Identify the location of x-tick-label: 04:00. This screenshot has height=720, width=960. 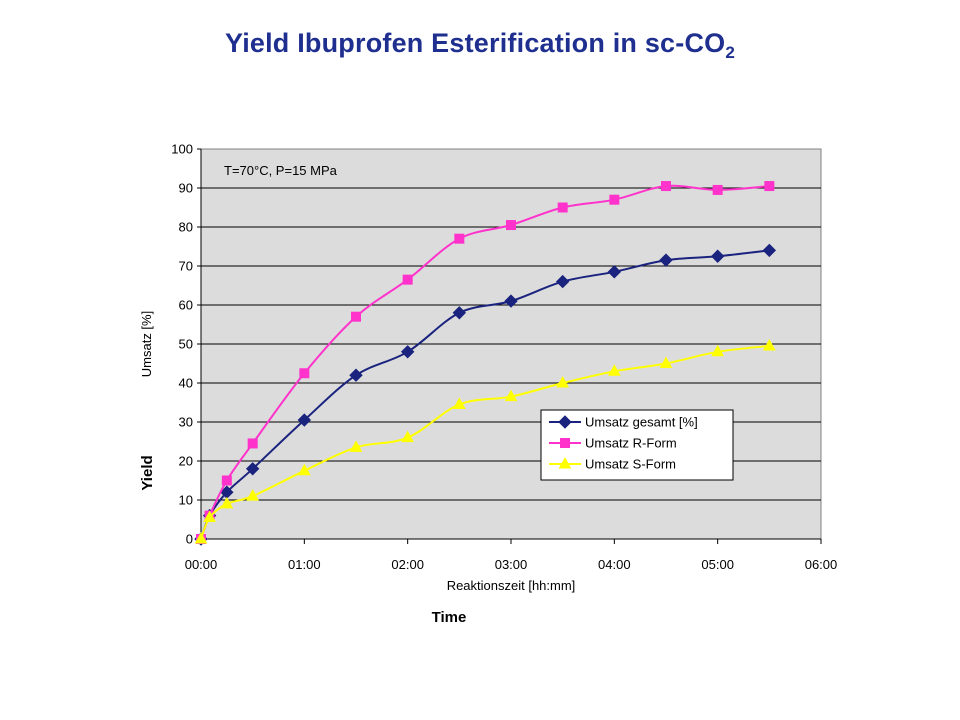
(614, 564).